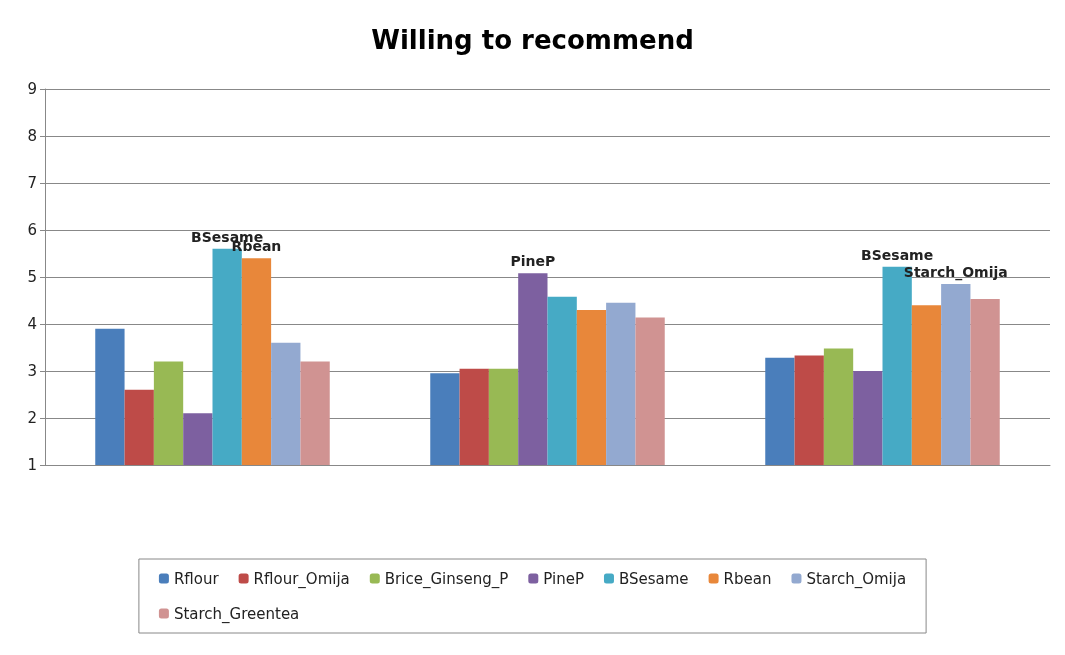 The width and height of the screenshot is (1065, 655). What do you see at coordinates (563, 578) in the screenshot?
I see `legend-label: PineP` at bounding box center [563, 578].